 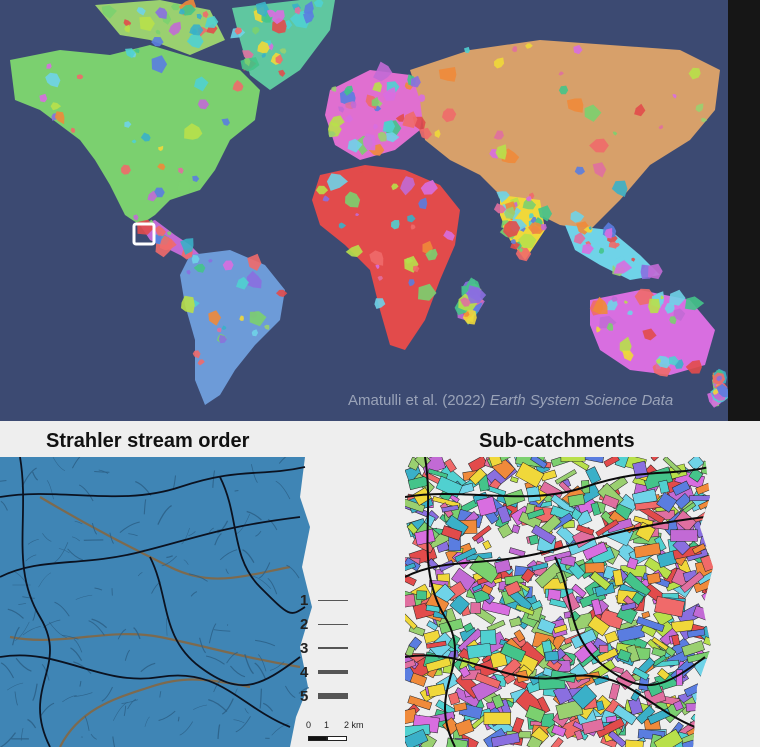 I want to click on scale-label-0: 0, so click(x=309, y=725).